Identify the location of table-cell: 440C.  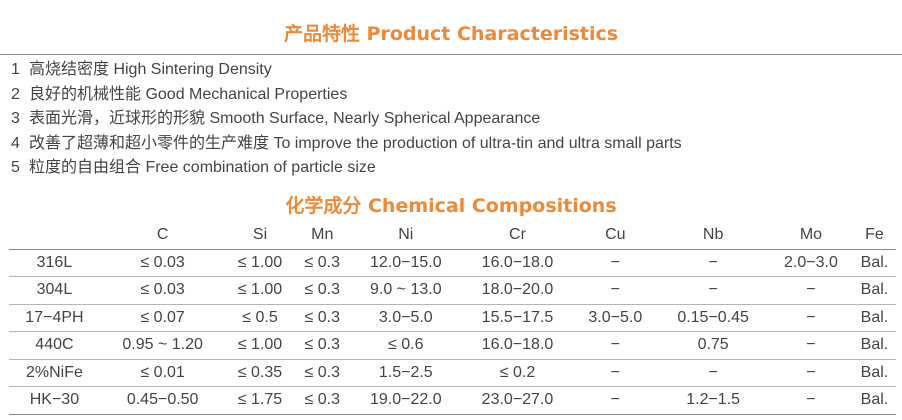
(54, 345).